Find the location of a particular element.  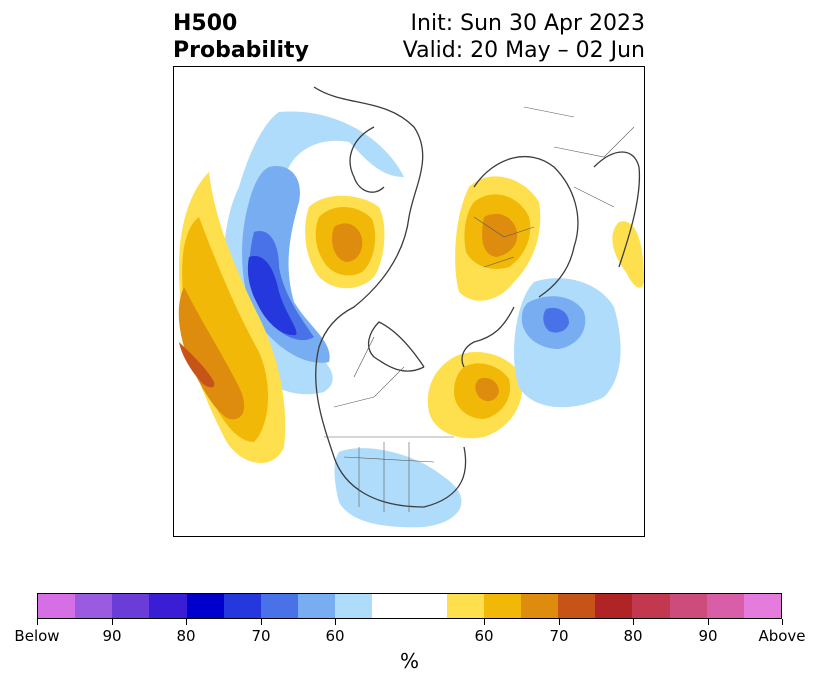

colorbar is located at coordinates (409, 606).